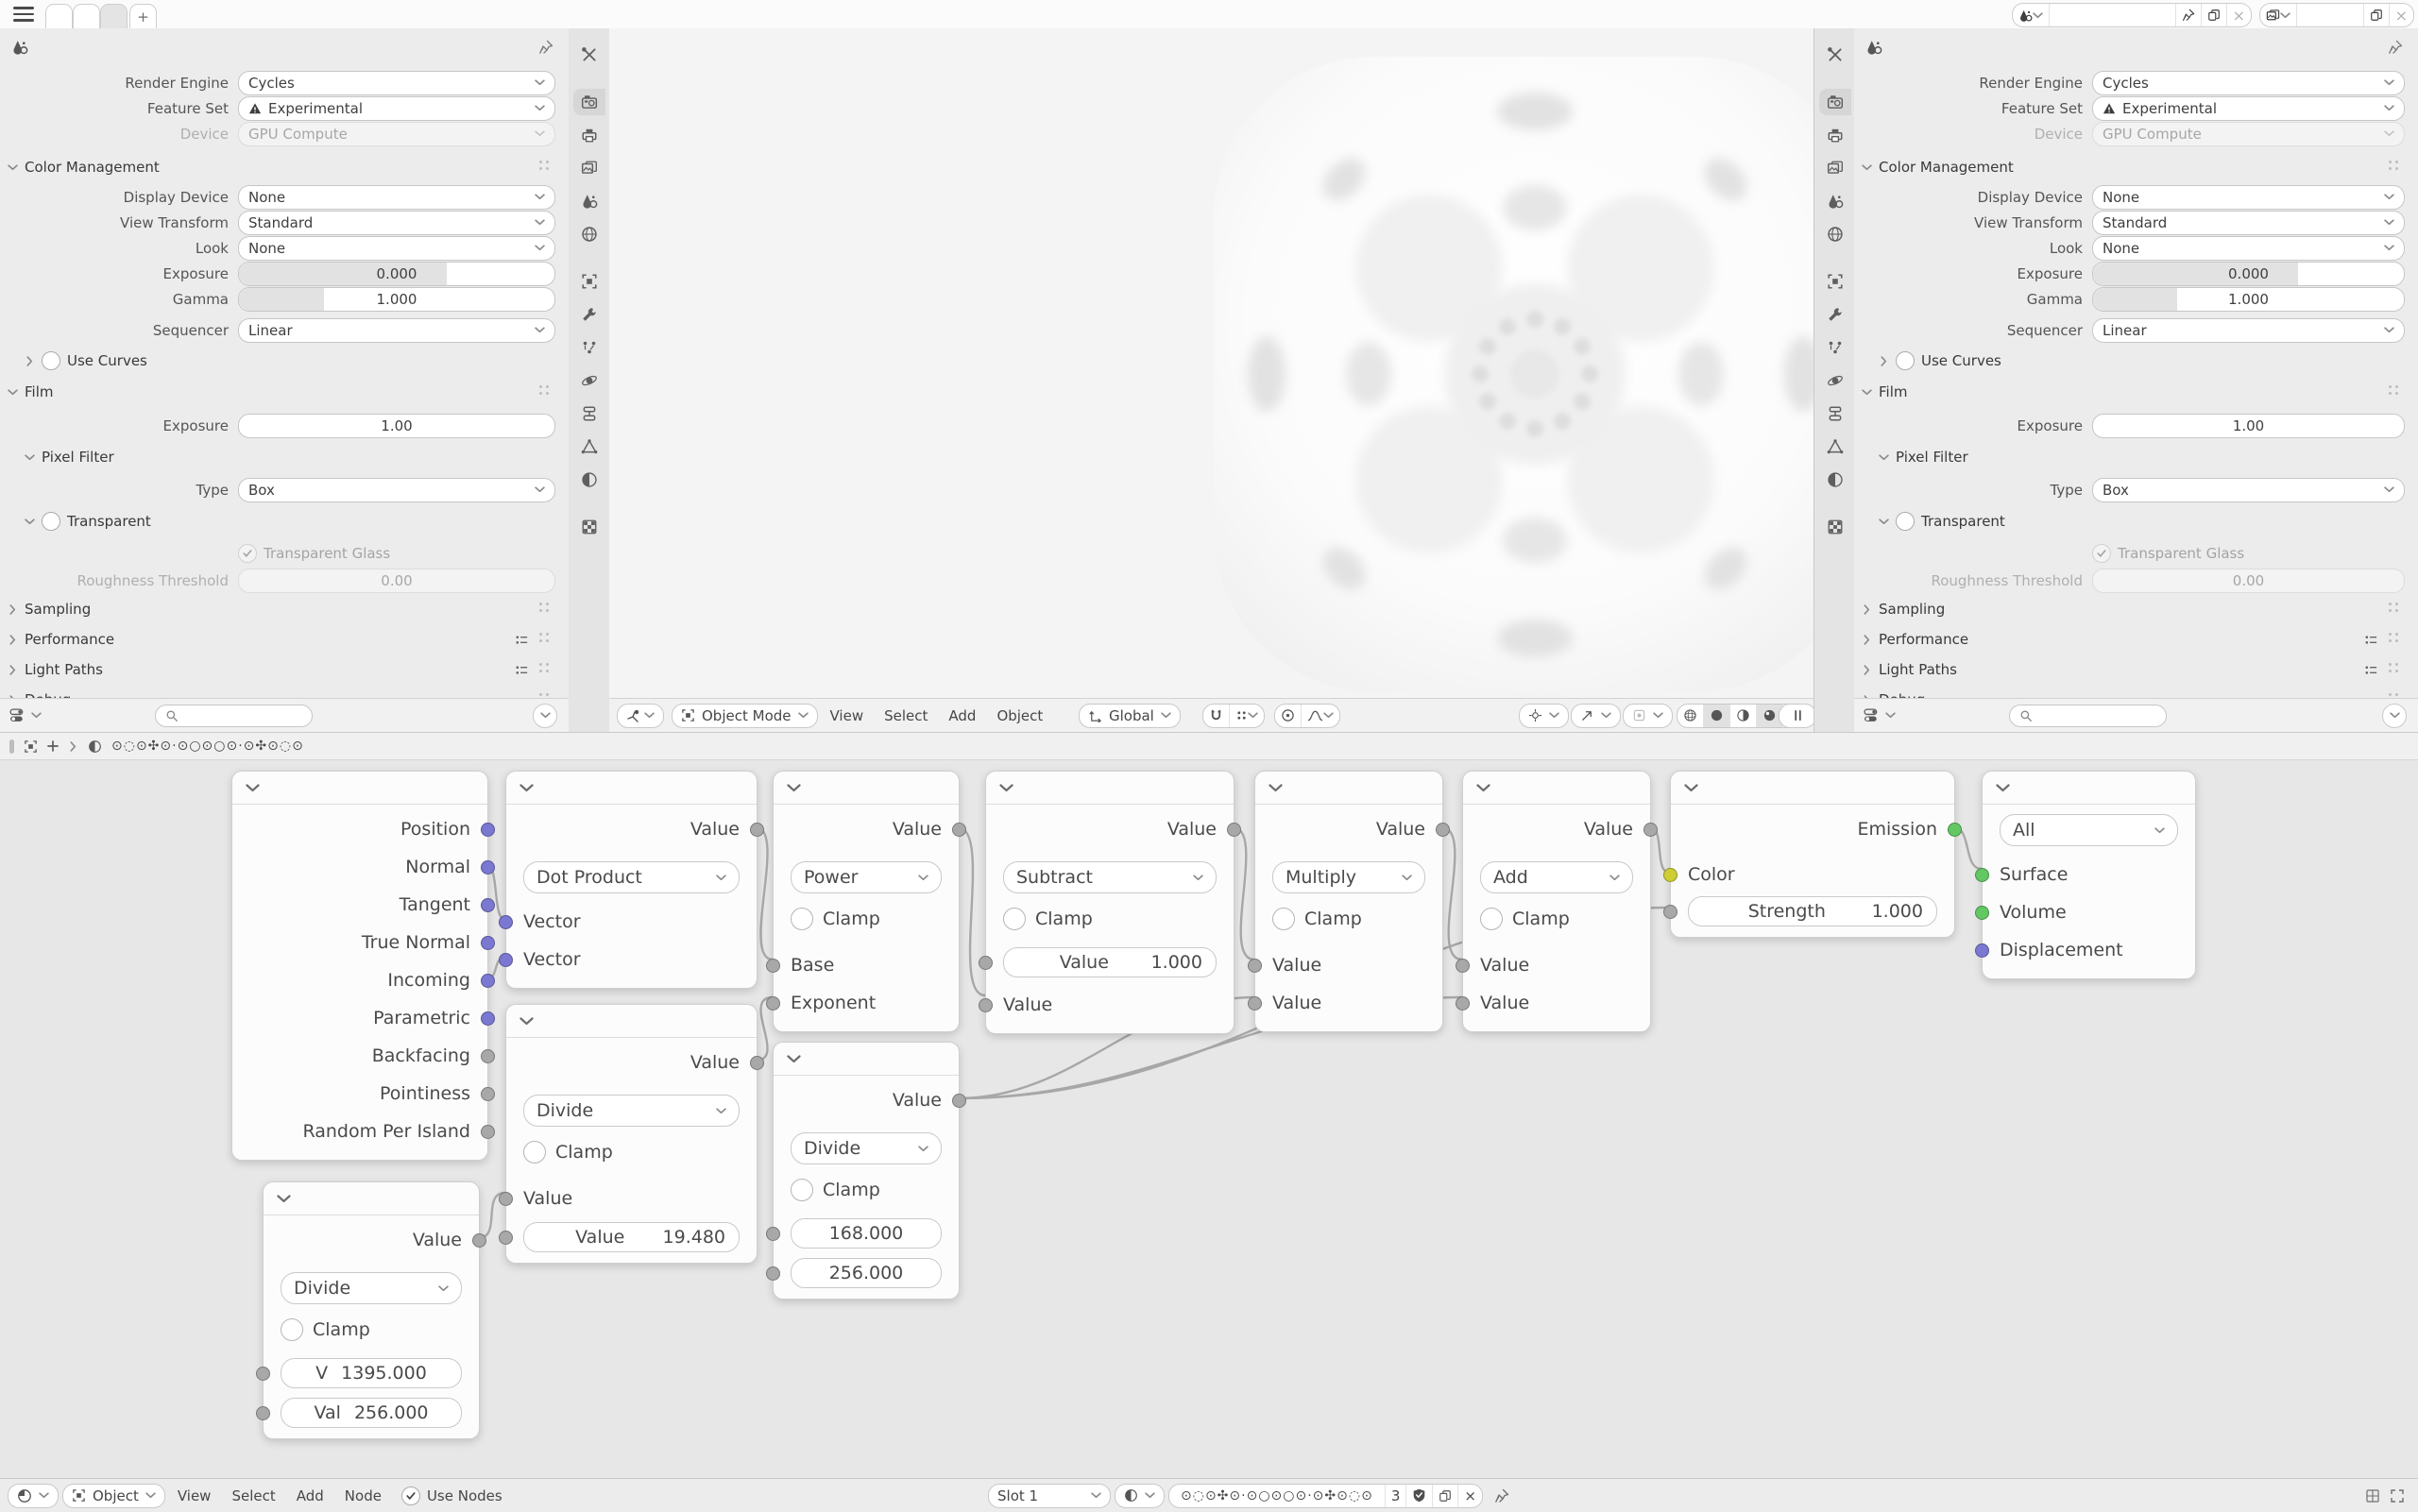  I want to click on shading-material-button, so click(1743, 715).